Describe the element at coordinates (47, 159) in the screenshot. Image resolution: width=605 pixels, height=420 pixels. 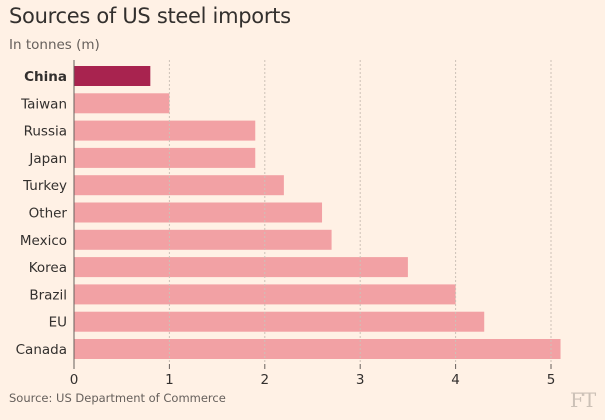
I see `category-label: Japan` at that location.